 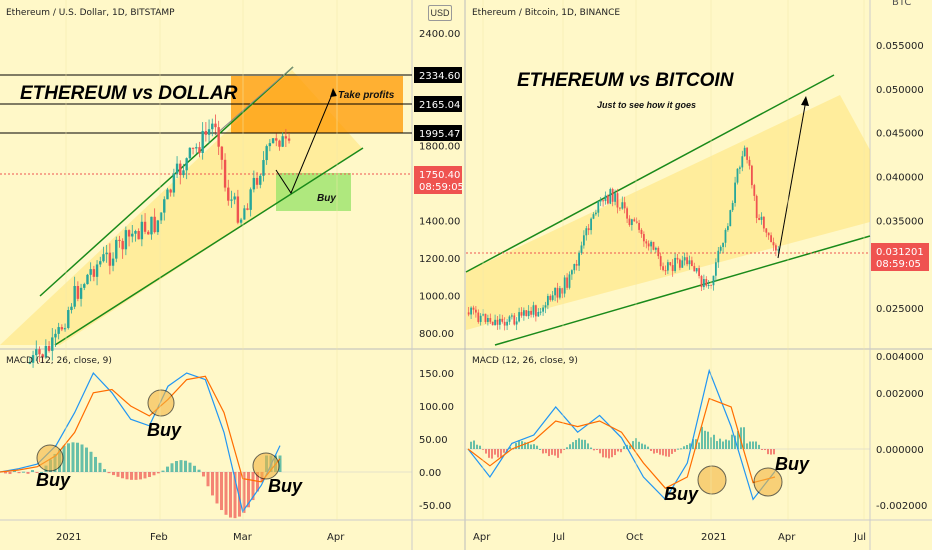 I want to click on right-signal-line, so click(x=621, y=443).